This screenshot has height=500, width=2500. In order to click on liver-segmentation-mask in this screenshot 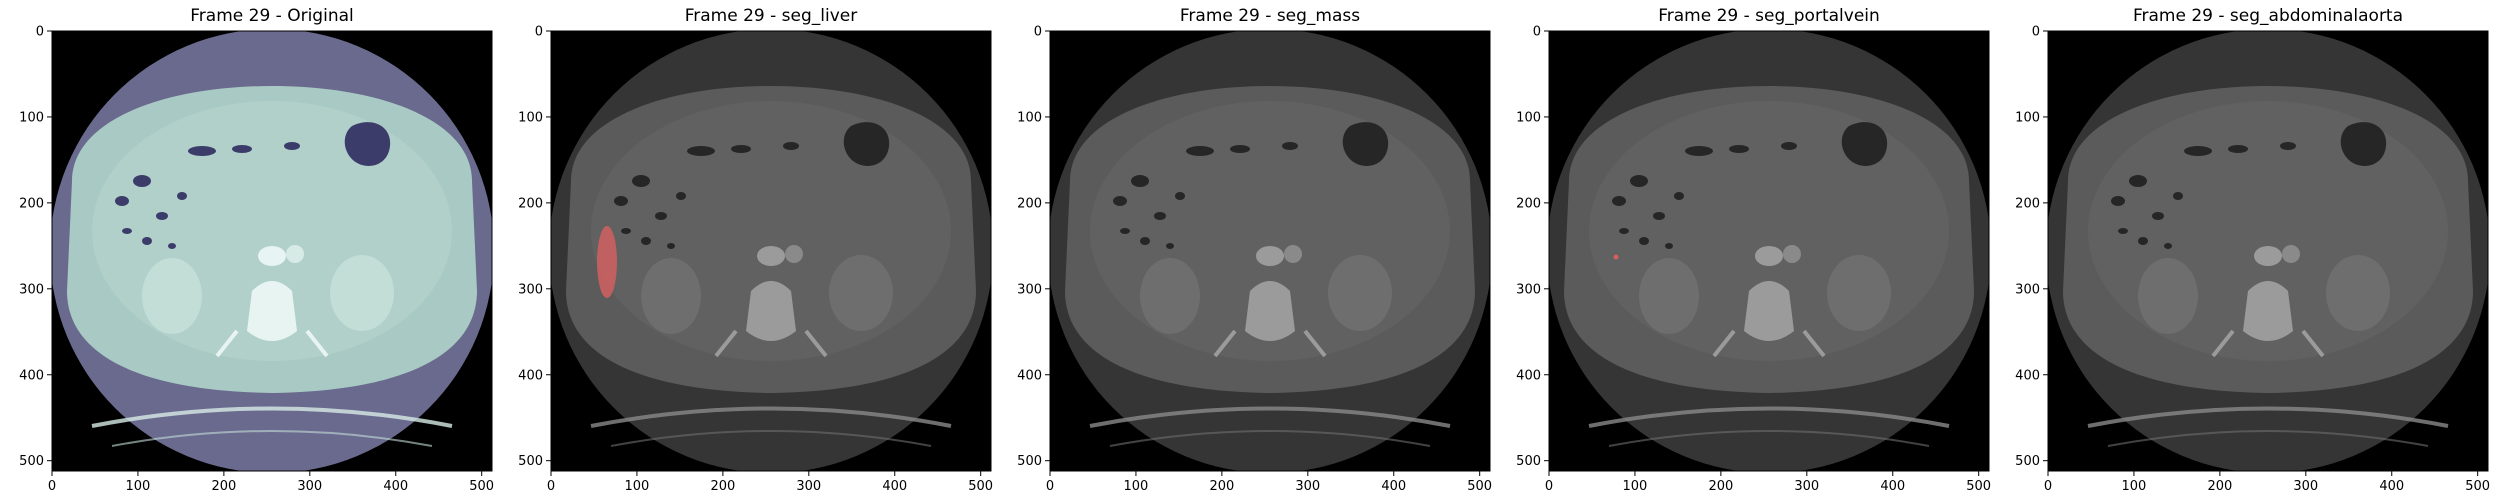, I will do `click(607, 262)`.